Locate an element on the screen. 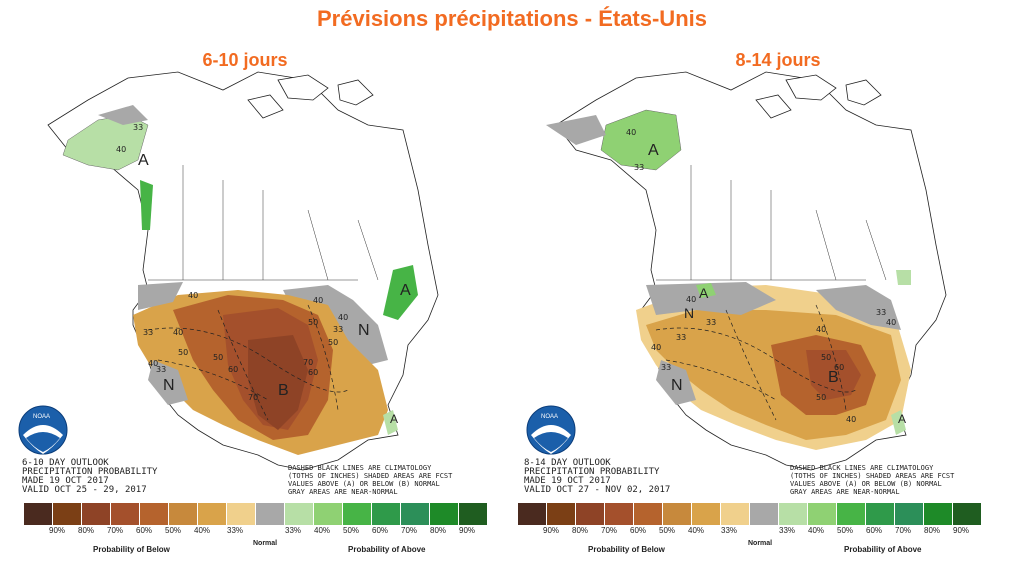 The image size is (1024, 564). info-line: MADE 19 OCT 2017 is located at coordinates (567, 481).